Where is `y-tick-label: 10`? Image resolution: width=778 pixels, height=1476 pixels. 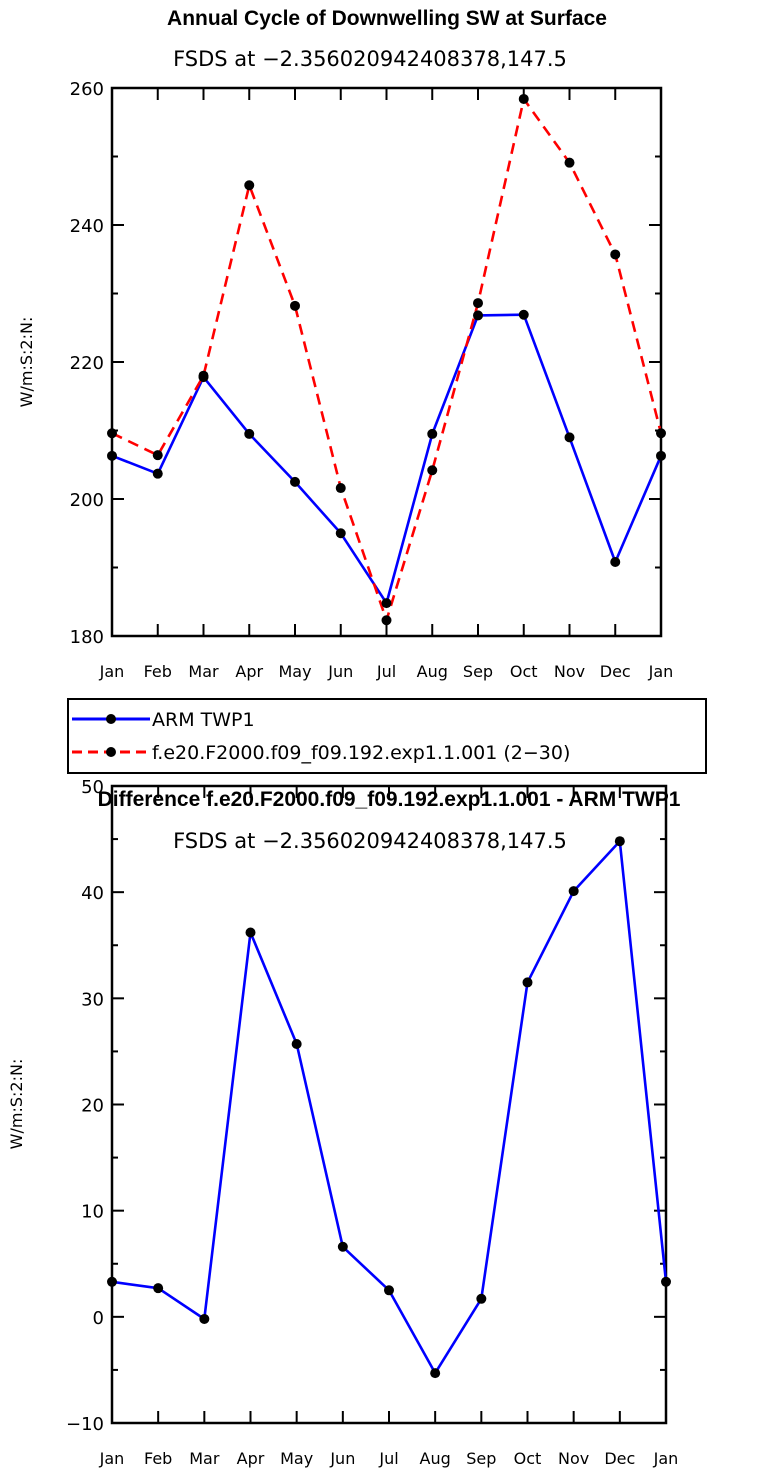 y-tick-label: 10 is located at coordinates (92, 1212).